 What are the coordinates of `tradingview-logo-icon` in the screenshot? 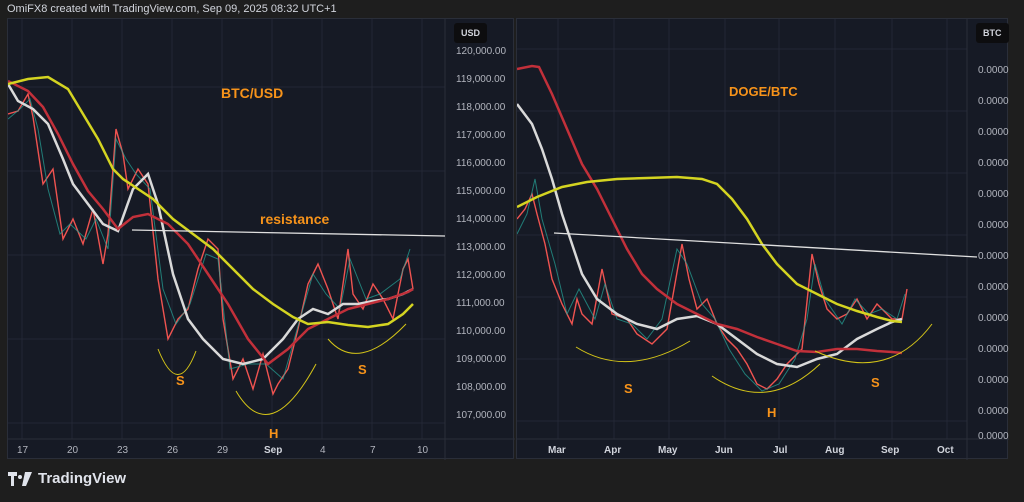 It's located at (20, 478).